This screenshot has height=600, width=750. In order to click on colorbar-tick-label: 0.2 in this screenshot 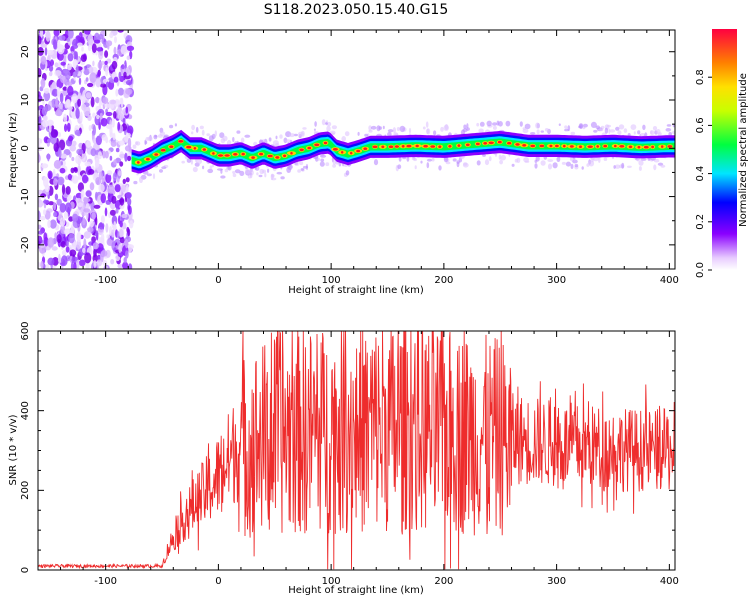, I will do `click(700, 222)`.